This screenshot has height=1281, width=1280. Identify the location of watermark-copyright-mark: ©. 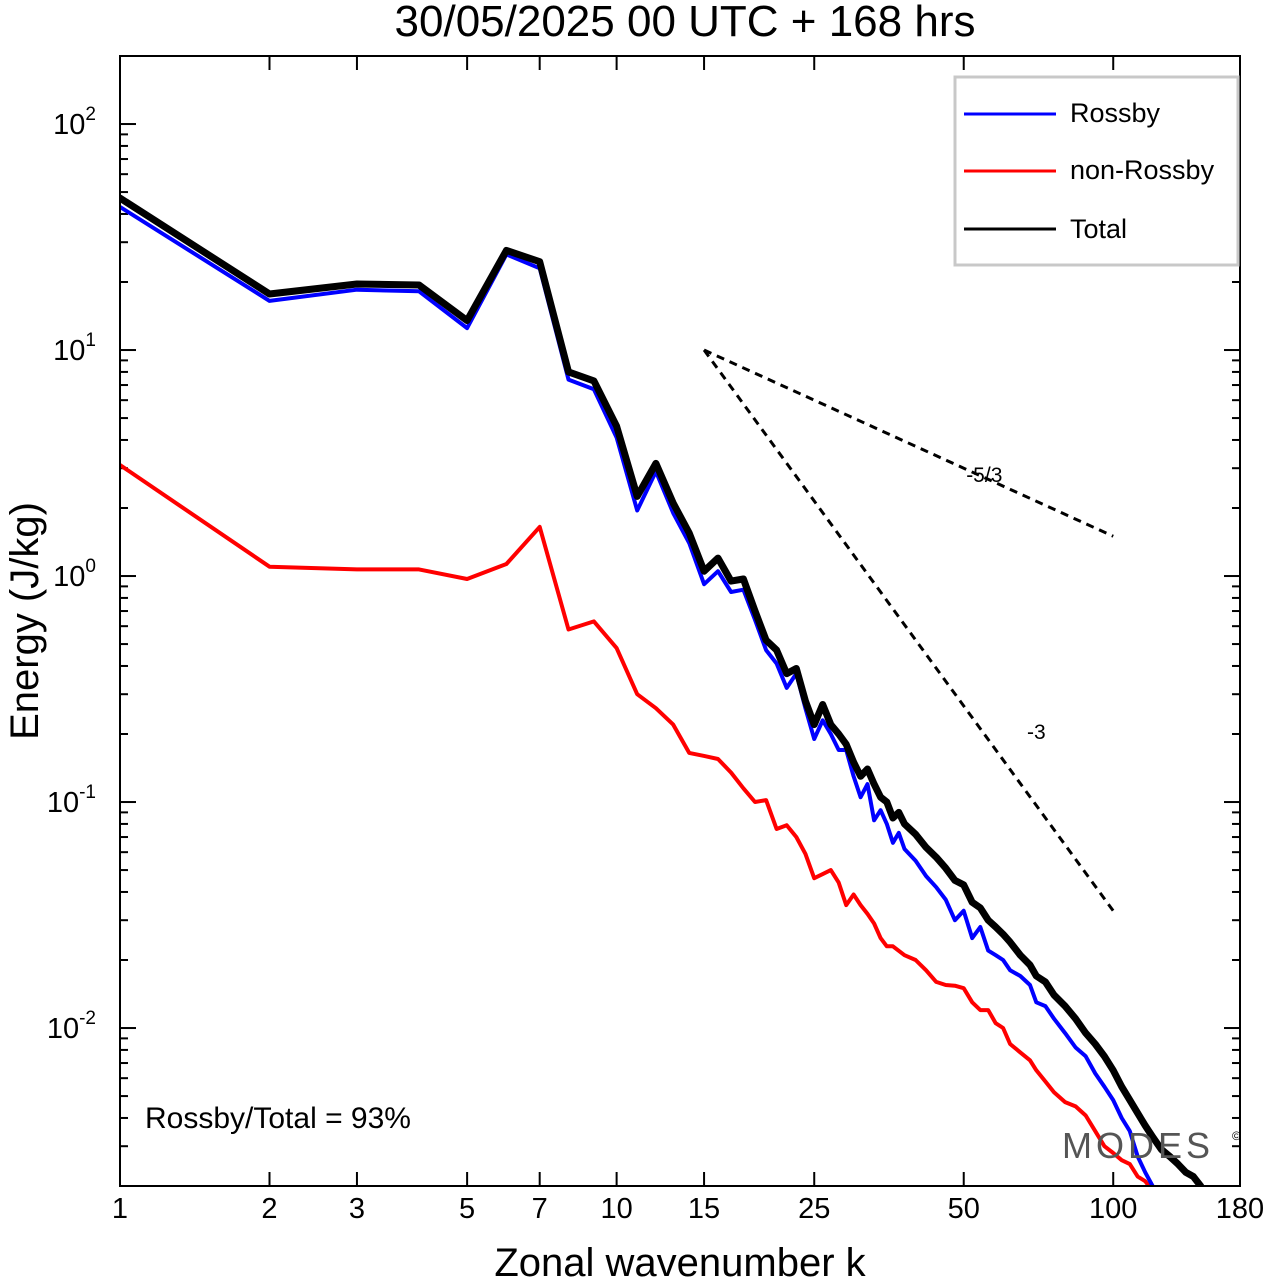
(1236, 1136).